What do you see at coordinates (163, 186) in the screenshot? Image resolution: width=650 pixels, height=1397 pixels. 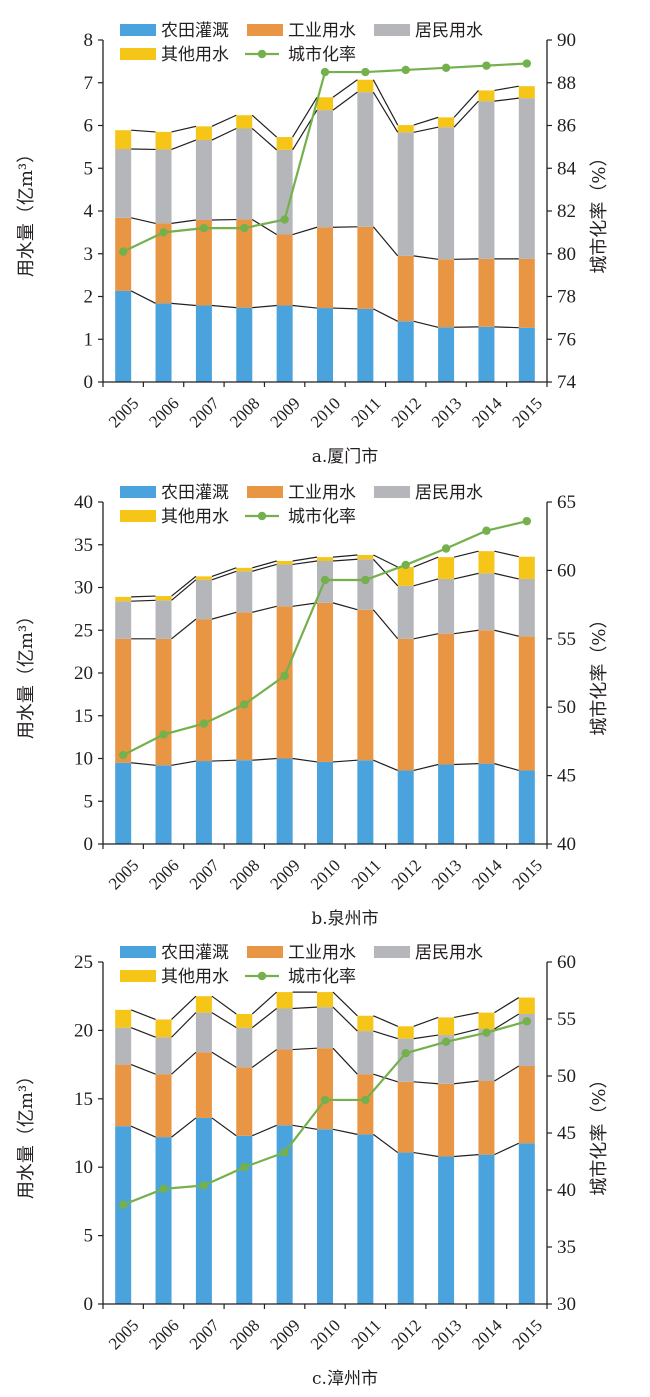 I see `bar-居民用水-2006` at bounding box center [163, 186].